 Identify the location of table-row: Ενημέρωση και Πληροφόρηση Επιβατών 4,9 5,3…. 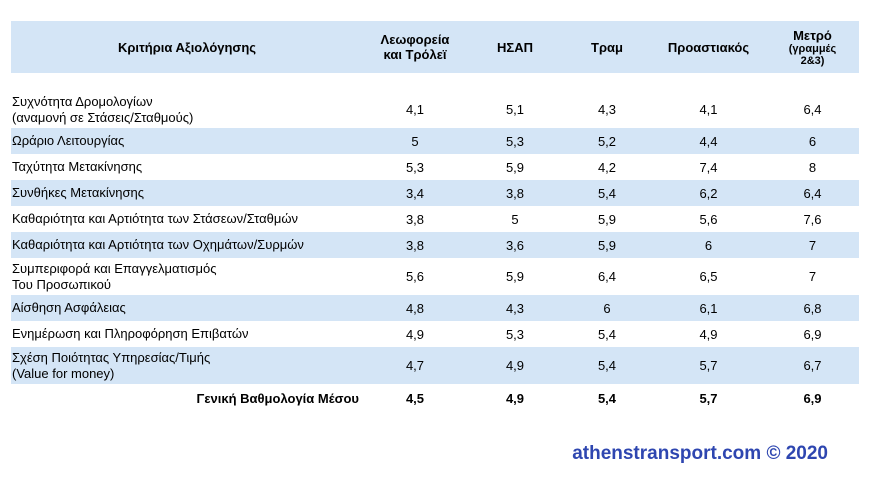
(435, 334).